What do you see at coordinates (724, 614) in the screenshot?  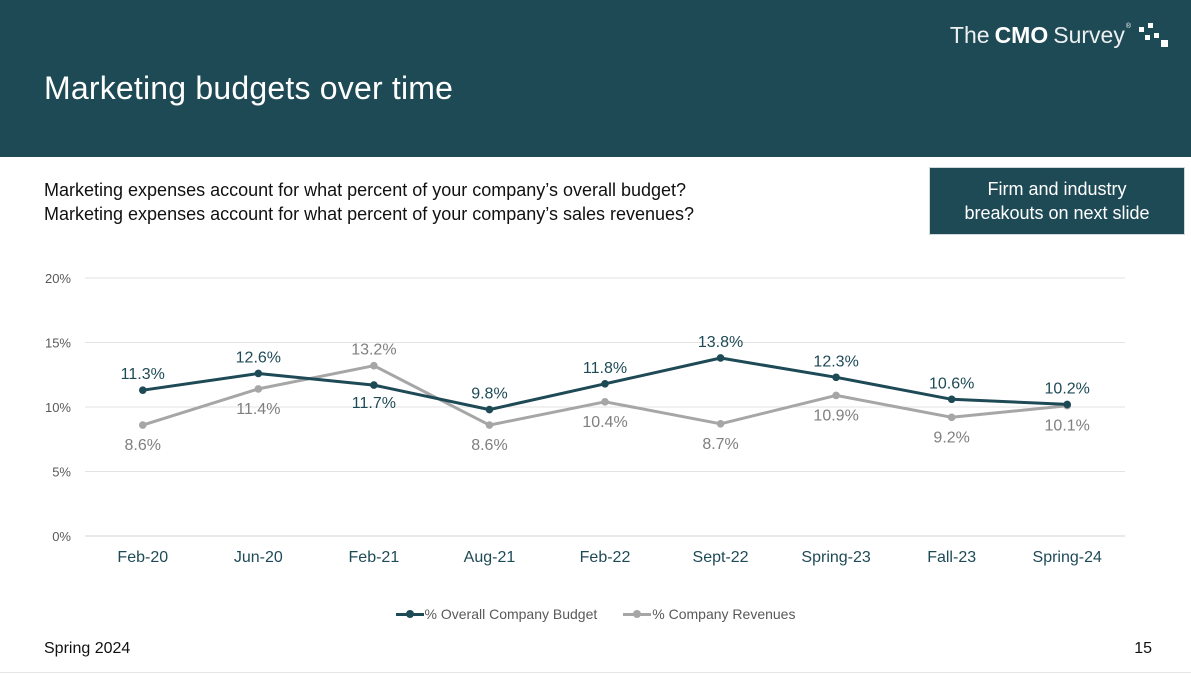 I see `legend-revenues-label: % Company Revenues` at bounding box center [724, 614].